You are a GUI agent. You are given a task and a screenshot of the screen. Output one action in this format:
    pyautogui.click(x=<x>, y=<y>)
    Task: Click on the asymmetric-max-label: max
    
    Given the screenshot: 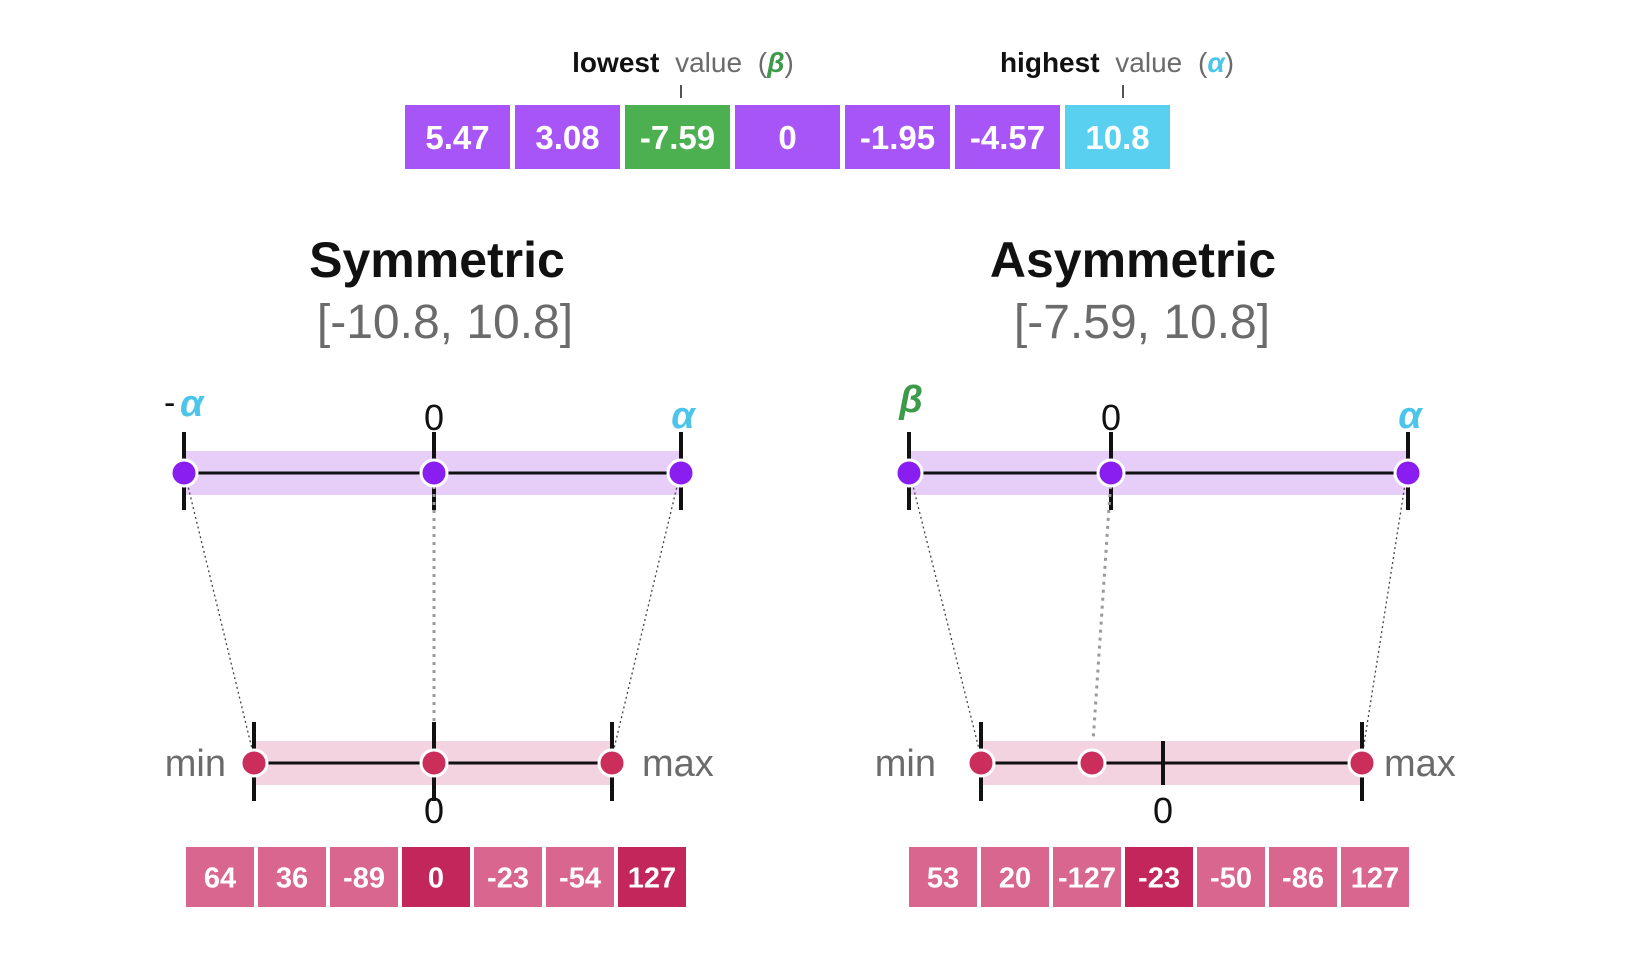 What is the action you would take?
    pyautogui.click(x=1420, y=764)
    